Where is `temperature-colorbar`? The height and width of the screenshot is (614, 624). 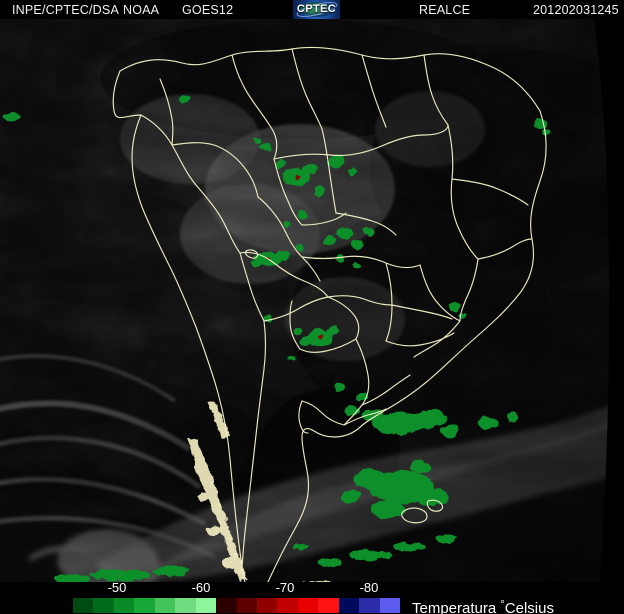 temperature-colorbar is located at coordinates (236, 605).